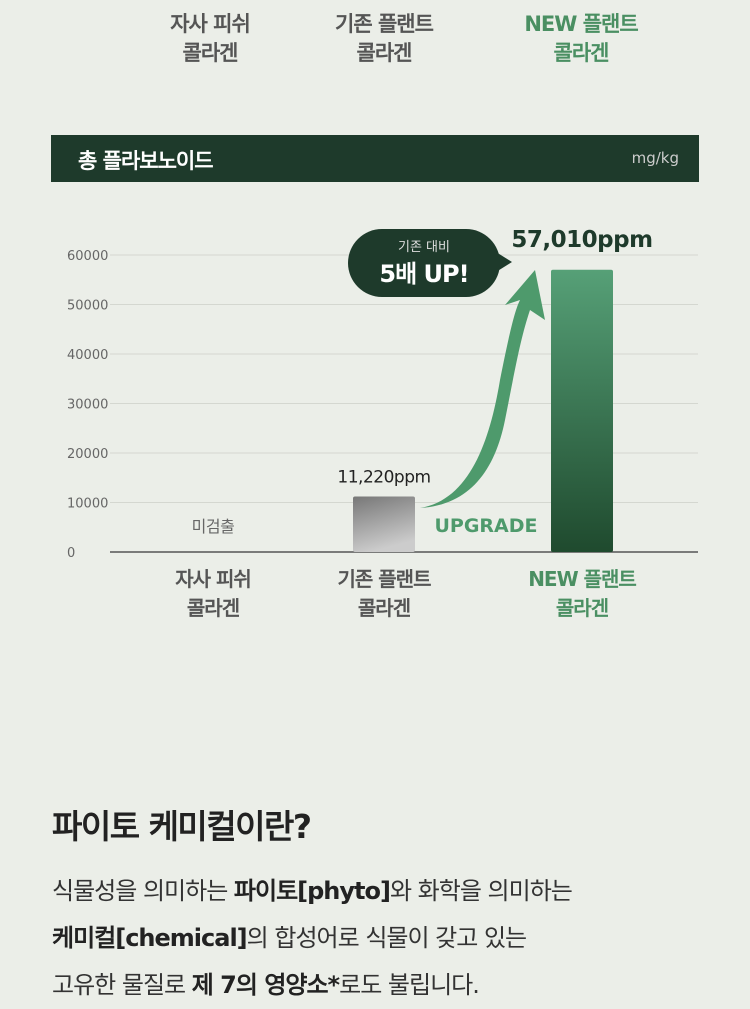 This screenshot has height=1009, width=750. What do you see at coordinates (87, 504) in the screenshot?
I see `y-tick-label: 10000` at bounding box center [87, 504].